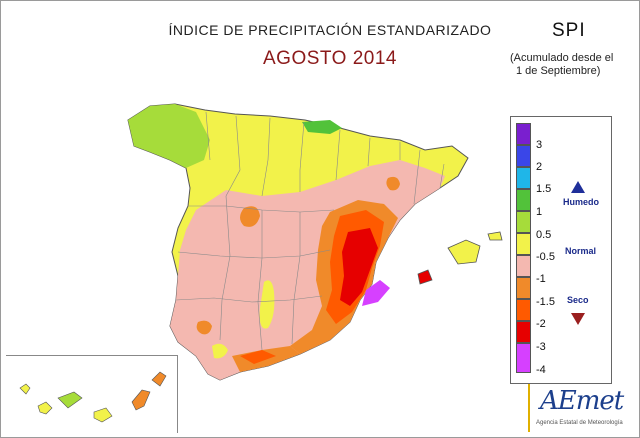 This screenshot has width=640, height=438. What do you see at coordinates (523, 244) in the screenshot?
I see `legend-swatch-normal` at bounding box center [523, 244].